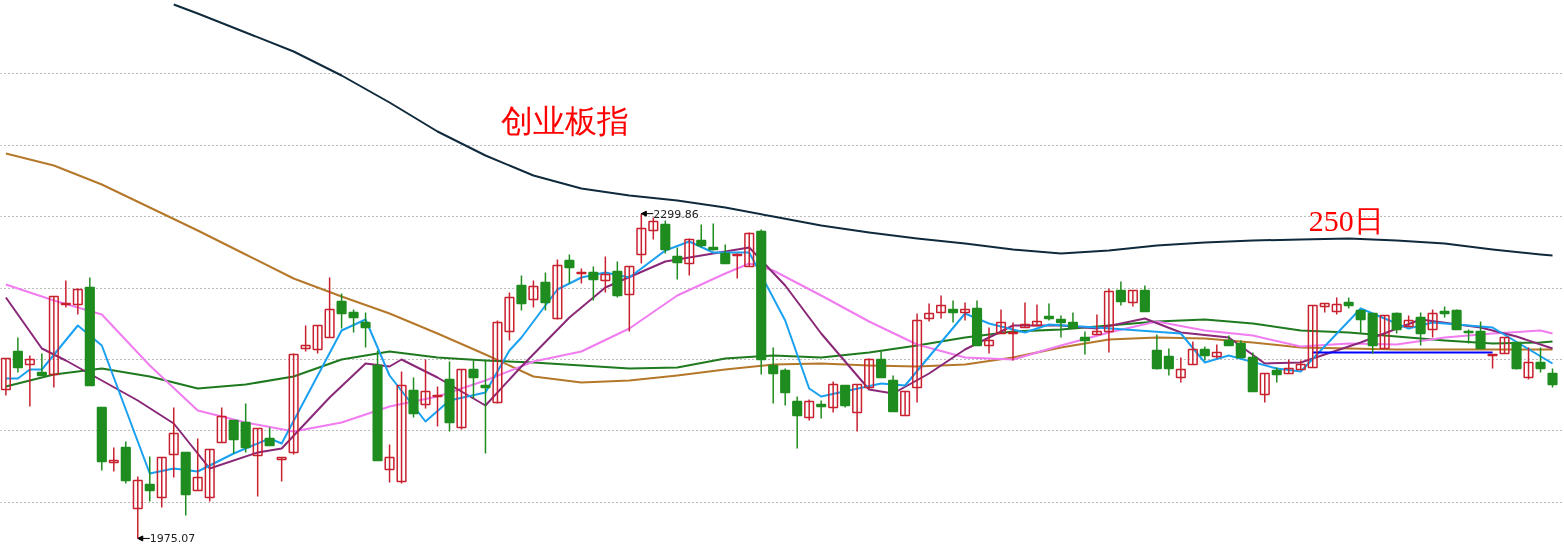 The height and width of the screenshot is (558, 1564). What do you see at coordinates (564, 120) in the screenshot?
I see `text: 创业板指` at bounding box center [564, 120].